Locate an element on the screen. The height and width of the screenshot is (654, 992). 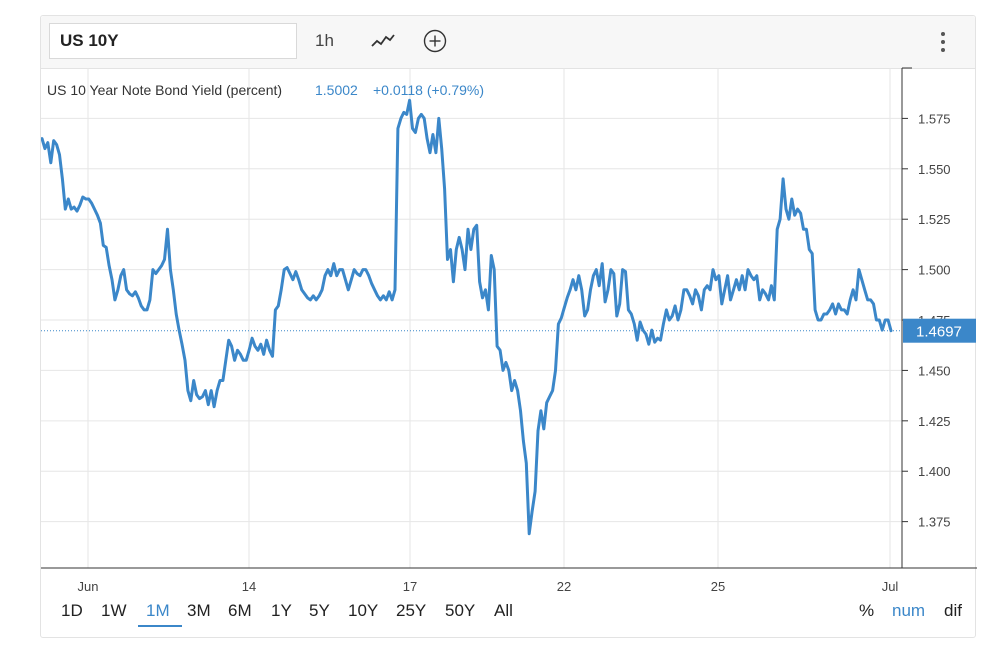
legend-change: +0.0118 (+0.79%) is located at coordinates (428, 90).